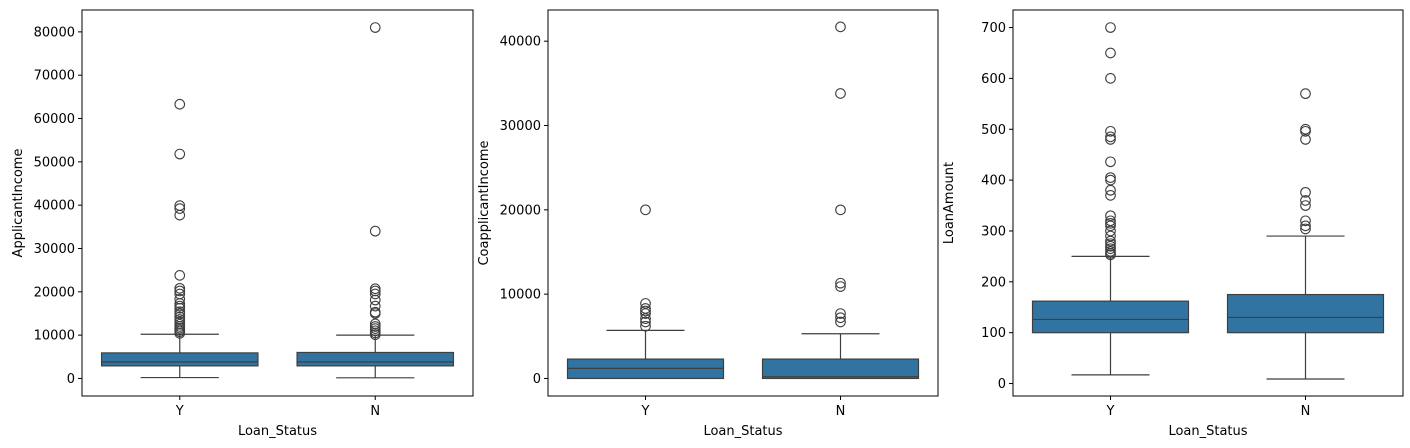 The height and width of the screenshot is (448, 1410). Describe the element at coordinates (54, 76) in the screenshot. I see `y-tick-label: 70000` at that location.